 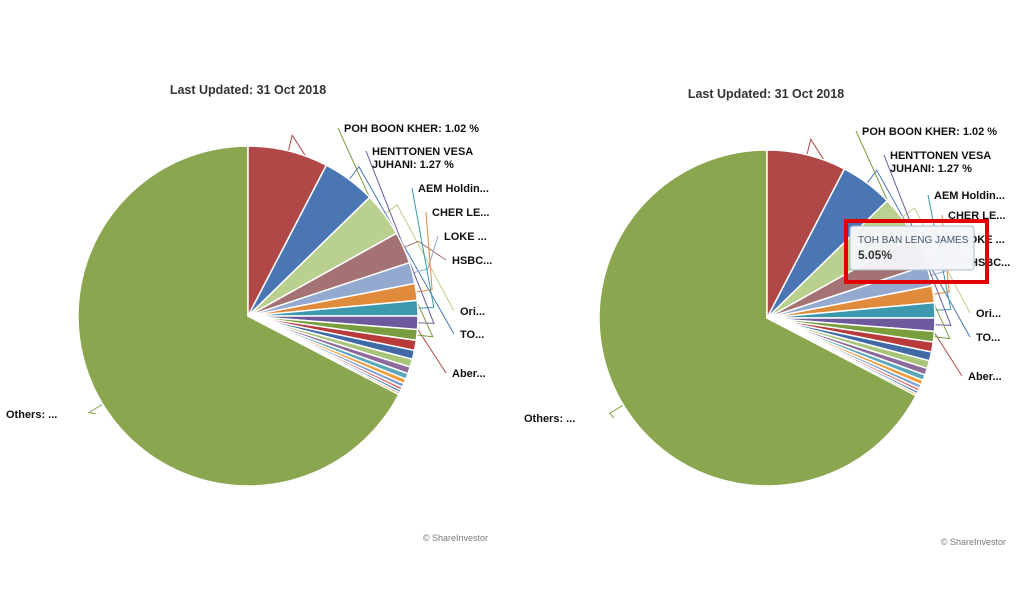 I want to click on tooltip-box, so click(x=912, y=248).